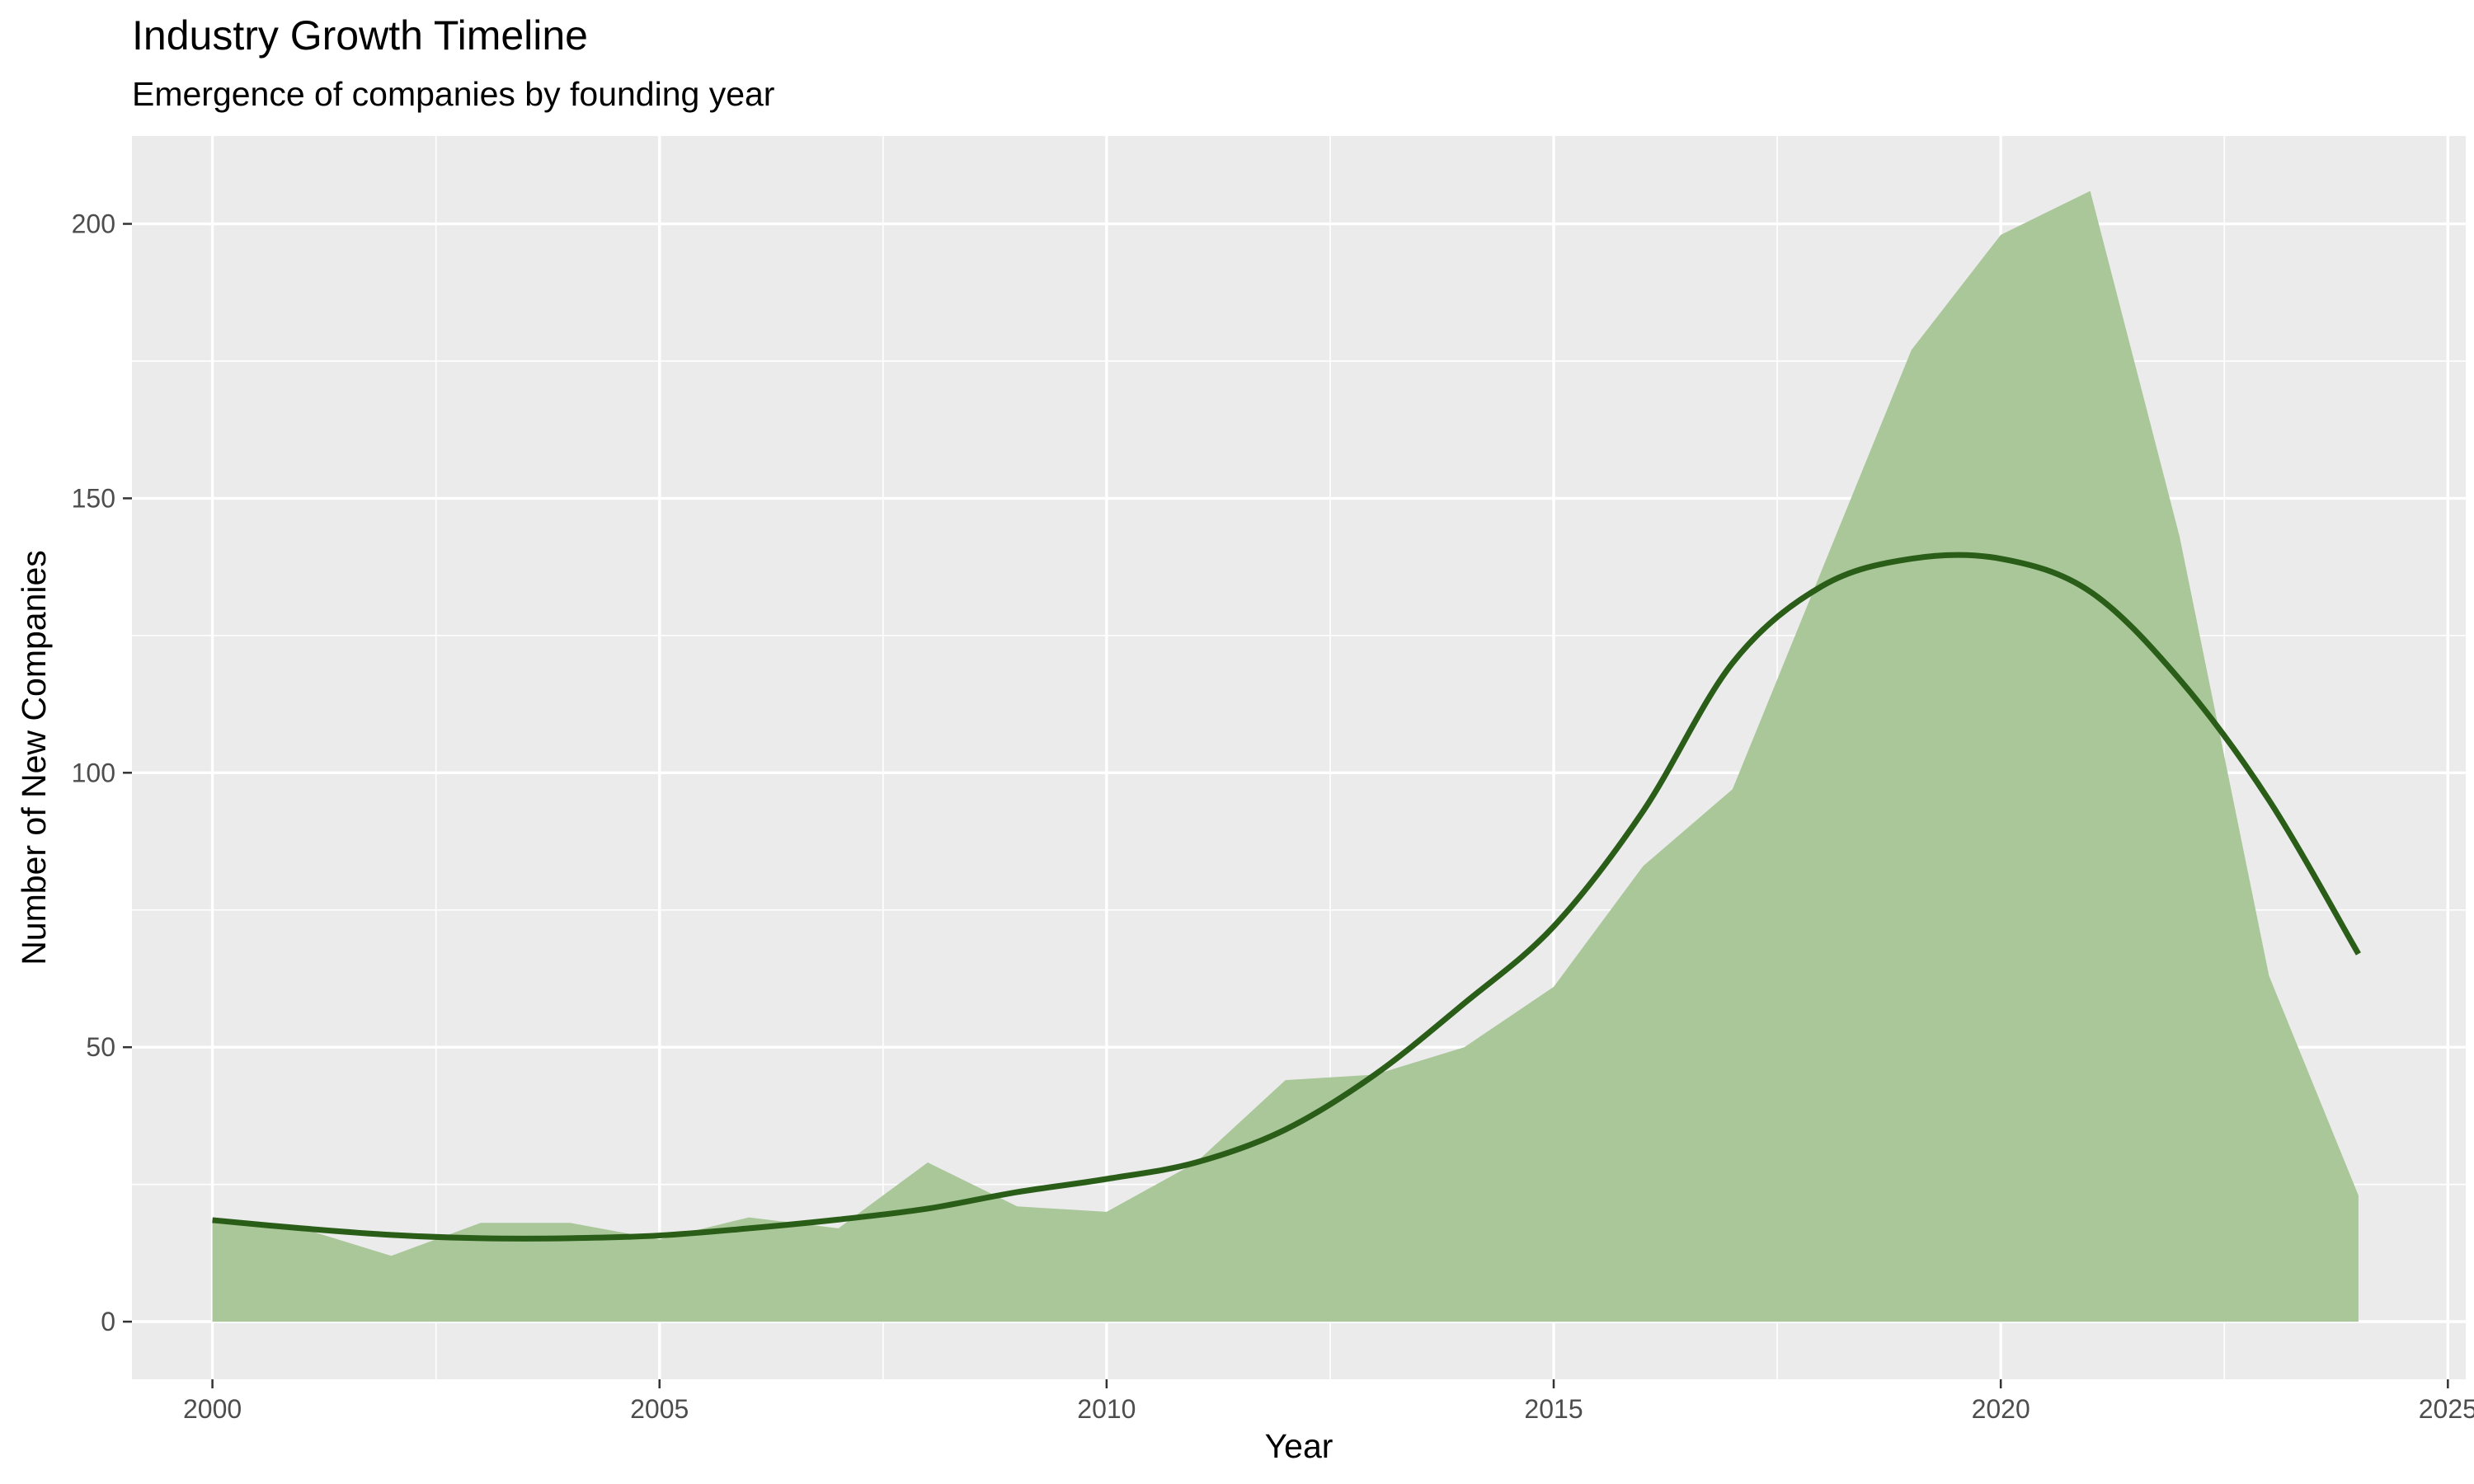 The height and width of the screenshot is (1484, 2474). I want to click on y-tick-label: 150, so click(93, 498).